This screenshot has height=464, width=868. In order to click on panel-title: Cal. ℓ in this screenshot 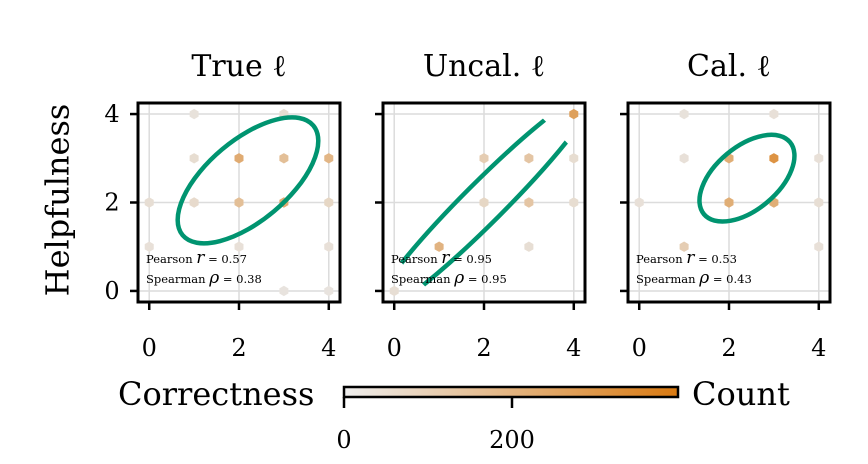, I will do `click(729, 66)`.